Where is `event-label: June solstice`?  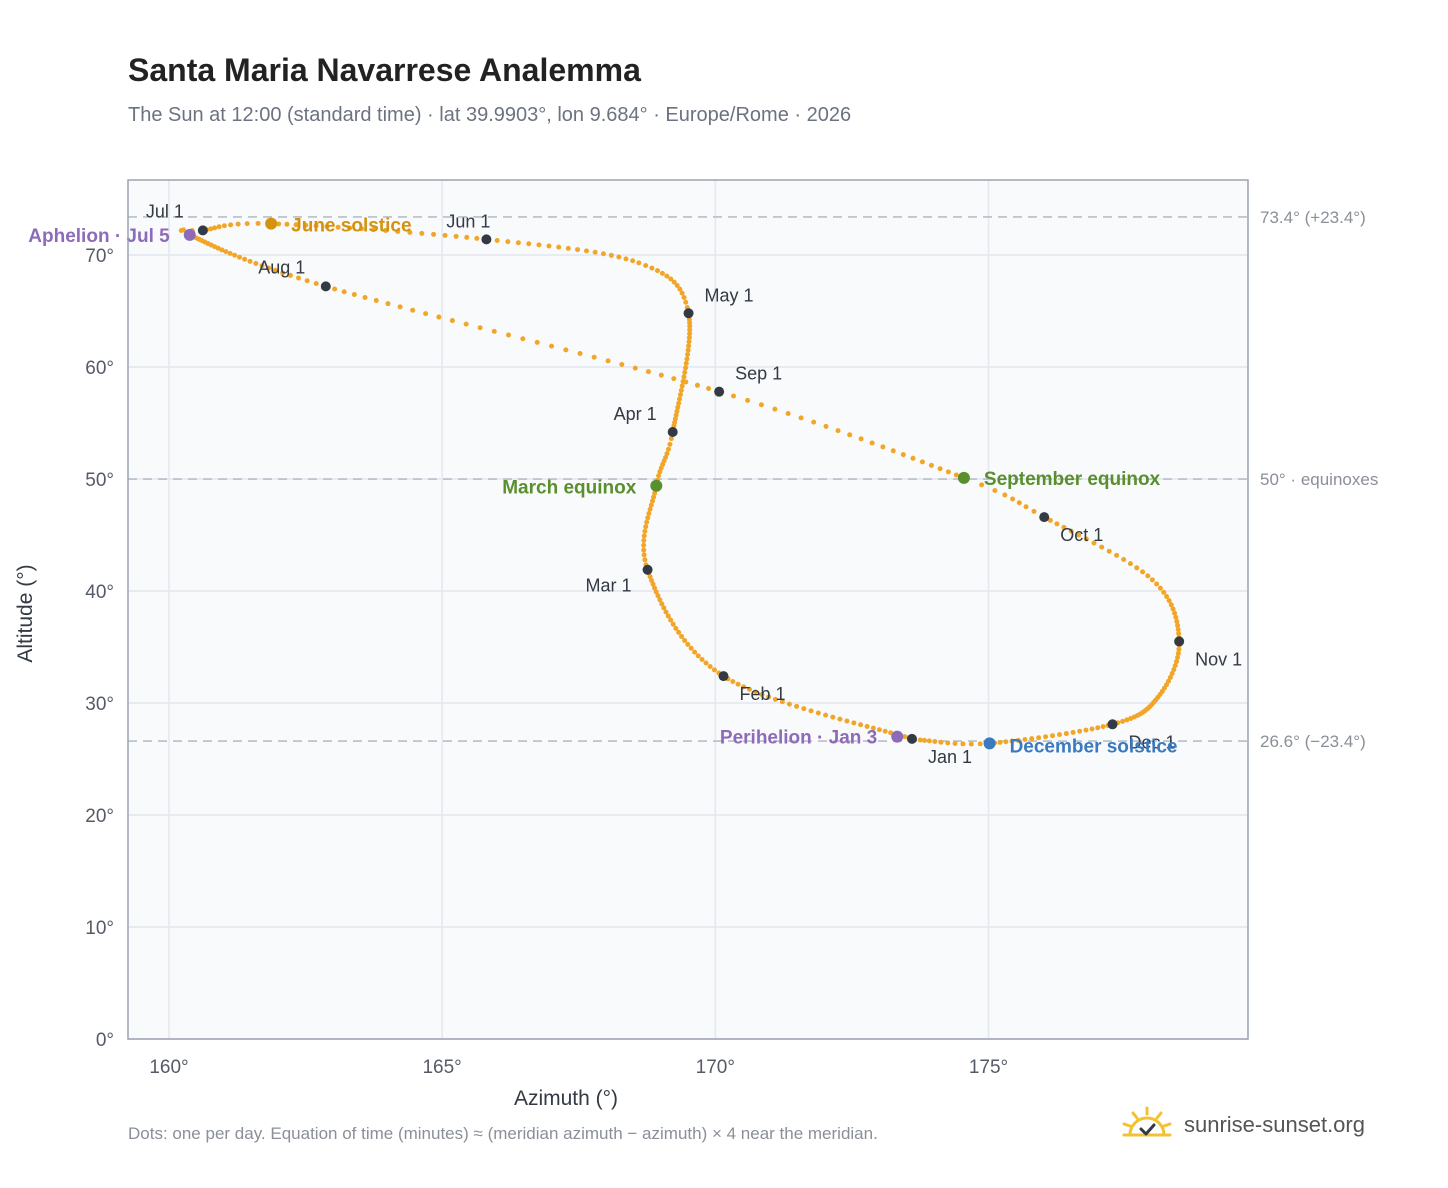
event-label: June solstice is located at coordinates (351, 226).